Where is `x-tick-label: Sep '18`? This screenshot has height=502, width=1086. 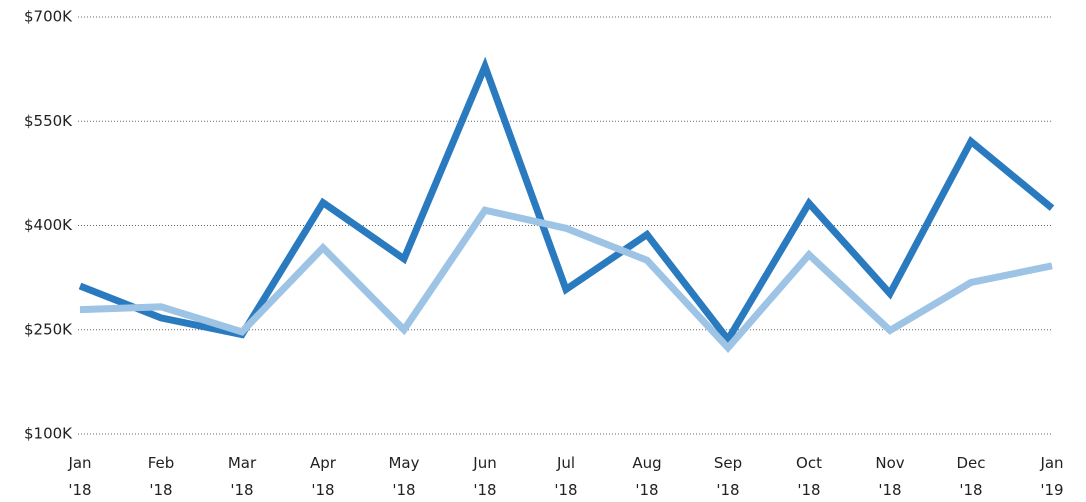
x-tick-label: Sep '18 is located at coordinates (728, 476).